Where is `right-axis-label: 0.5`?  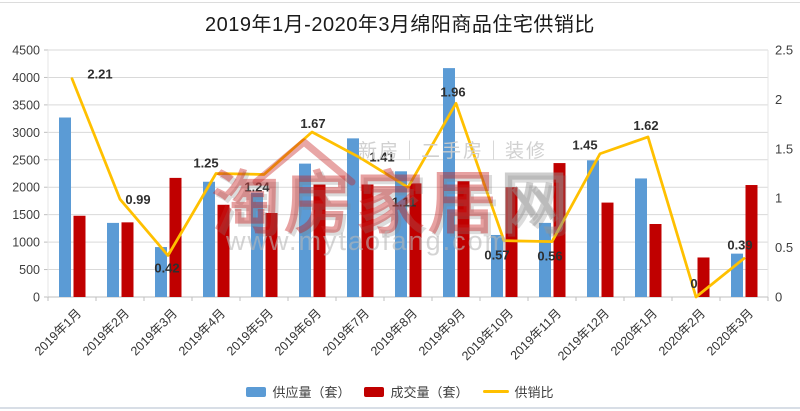
right-axis-label: 0.5 is located at coordinates (784, 247).